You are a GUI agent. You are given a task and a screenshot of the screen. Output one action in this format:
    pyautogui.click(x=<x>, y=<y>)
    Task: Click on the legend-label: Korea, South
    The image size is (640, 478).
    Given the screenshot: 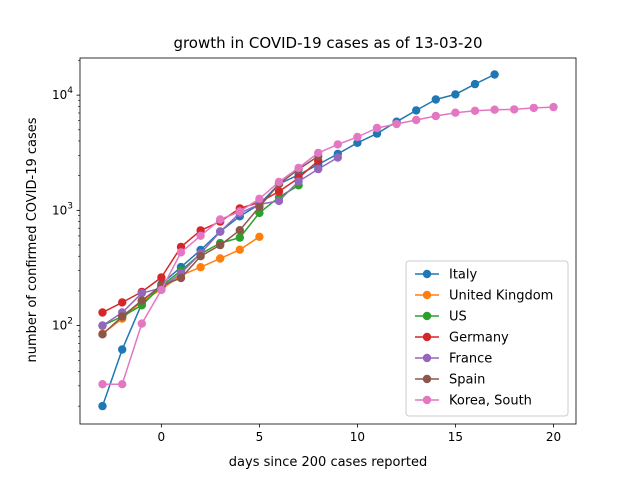 What is the action you would take?
    pyautogui.click(x=490, y=401)
    